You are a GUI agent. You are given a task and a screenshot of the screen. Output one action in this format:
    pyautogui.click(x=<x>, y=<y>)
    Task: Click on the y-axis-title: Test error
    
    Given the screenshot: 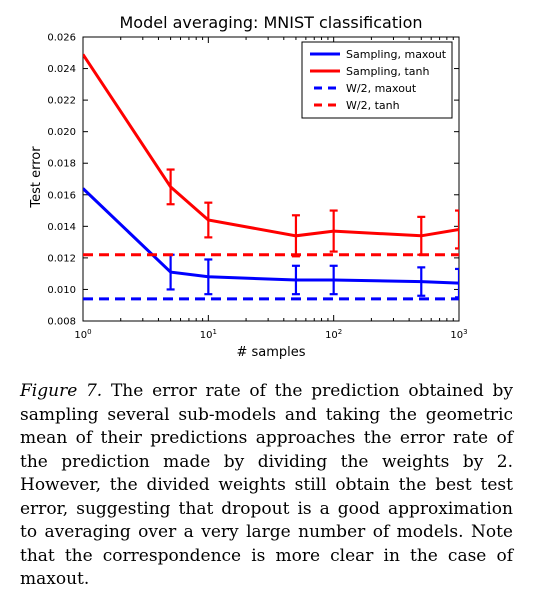 What is the action you would take?
    pyautogui.click(x=36, y=177)
    